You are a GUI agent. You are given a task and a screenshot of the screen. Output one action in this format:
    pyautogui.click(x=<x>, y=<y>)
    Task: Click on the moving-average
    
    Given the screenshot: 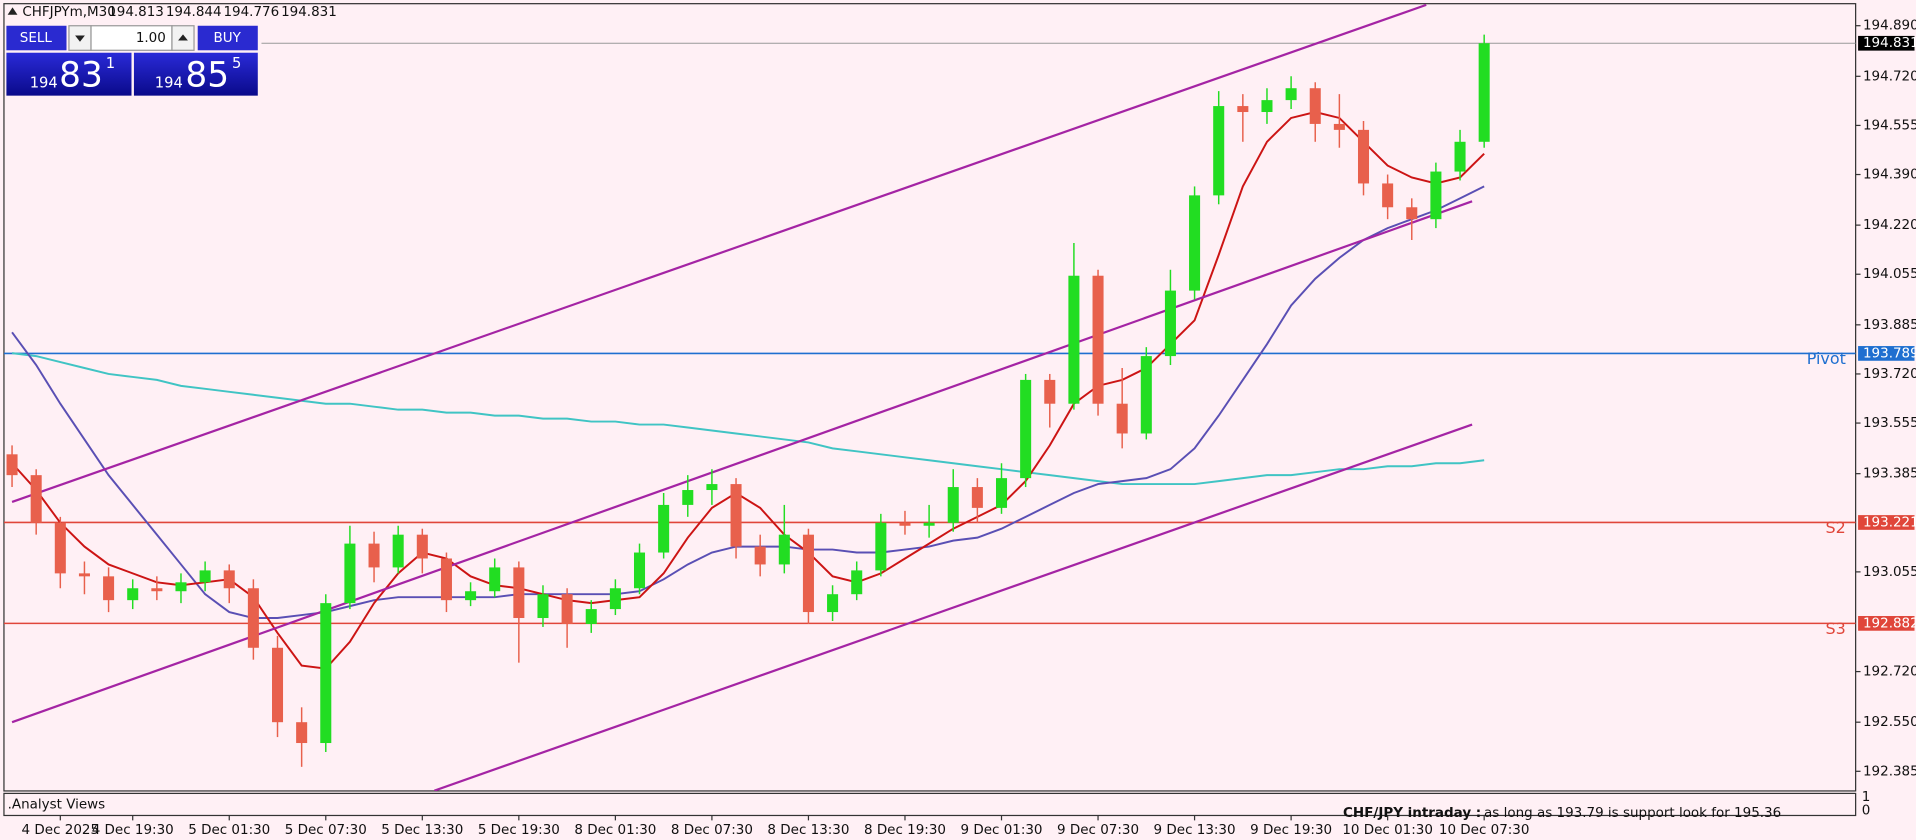 What is the action you would take?
    pyautogui.click(x=748, y=419)
    